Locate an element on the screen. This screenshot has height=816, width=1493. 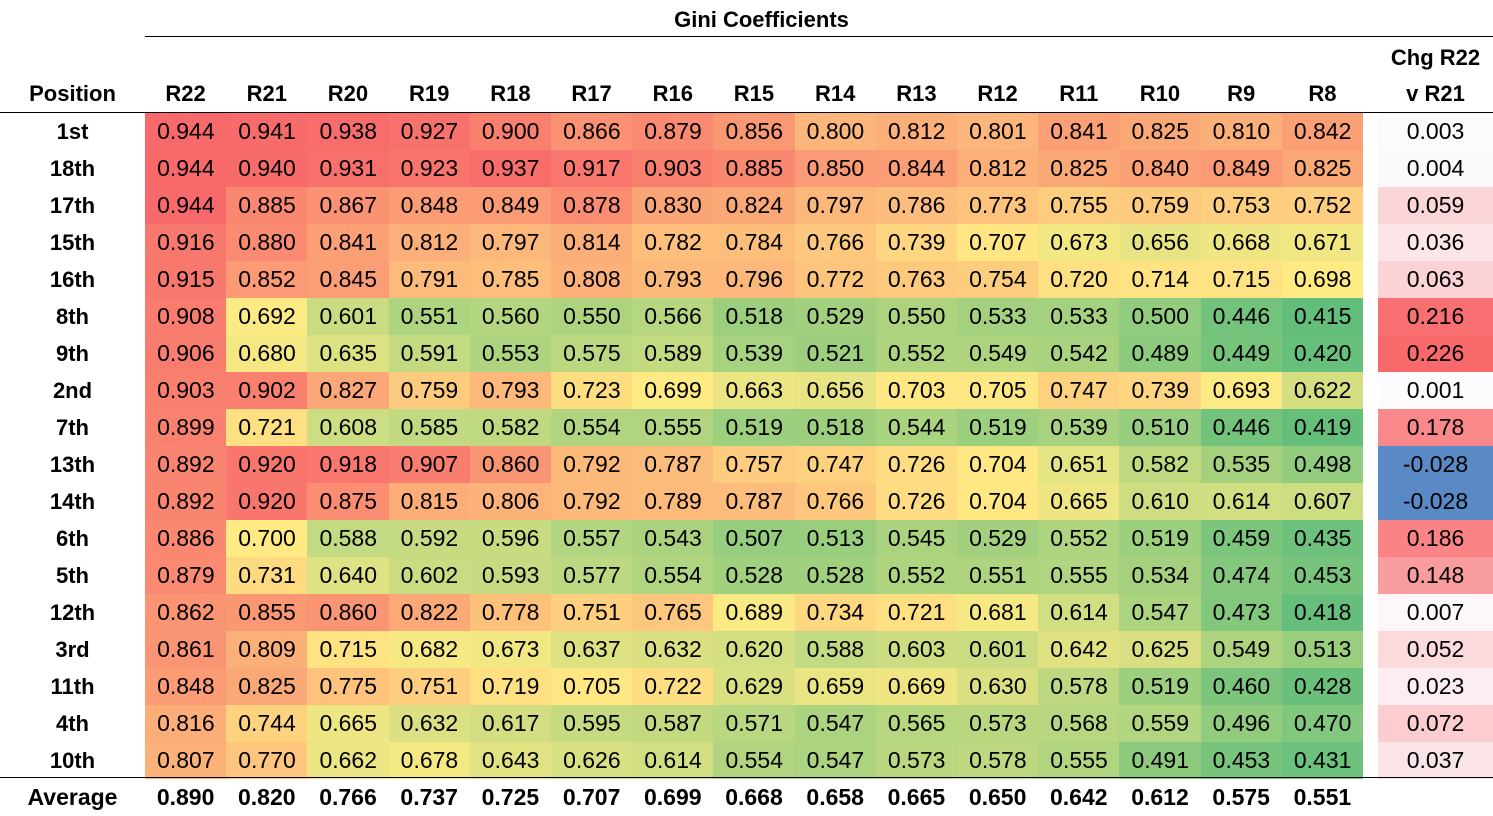
table-title: Gini Coefficients is located at coordinates (761, 20).